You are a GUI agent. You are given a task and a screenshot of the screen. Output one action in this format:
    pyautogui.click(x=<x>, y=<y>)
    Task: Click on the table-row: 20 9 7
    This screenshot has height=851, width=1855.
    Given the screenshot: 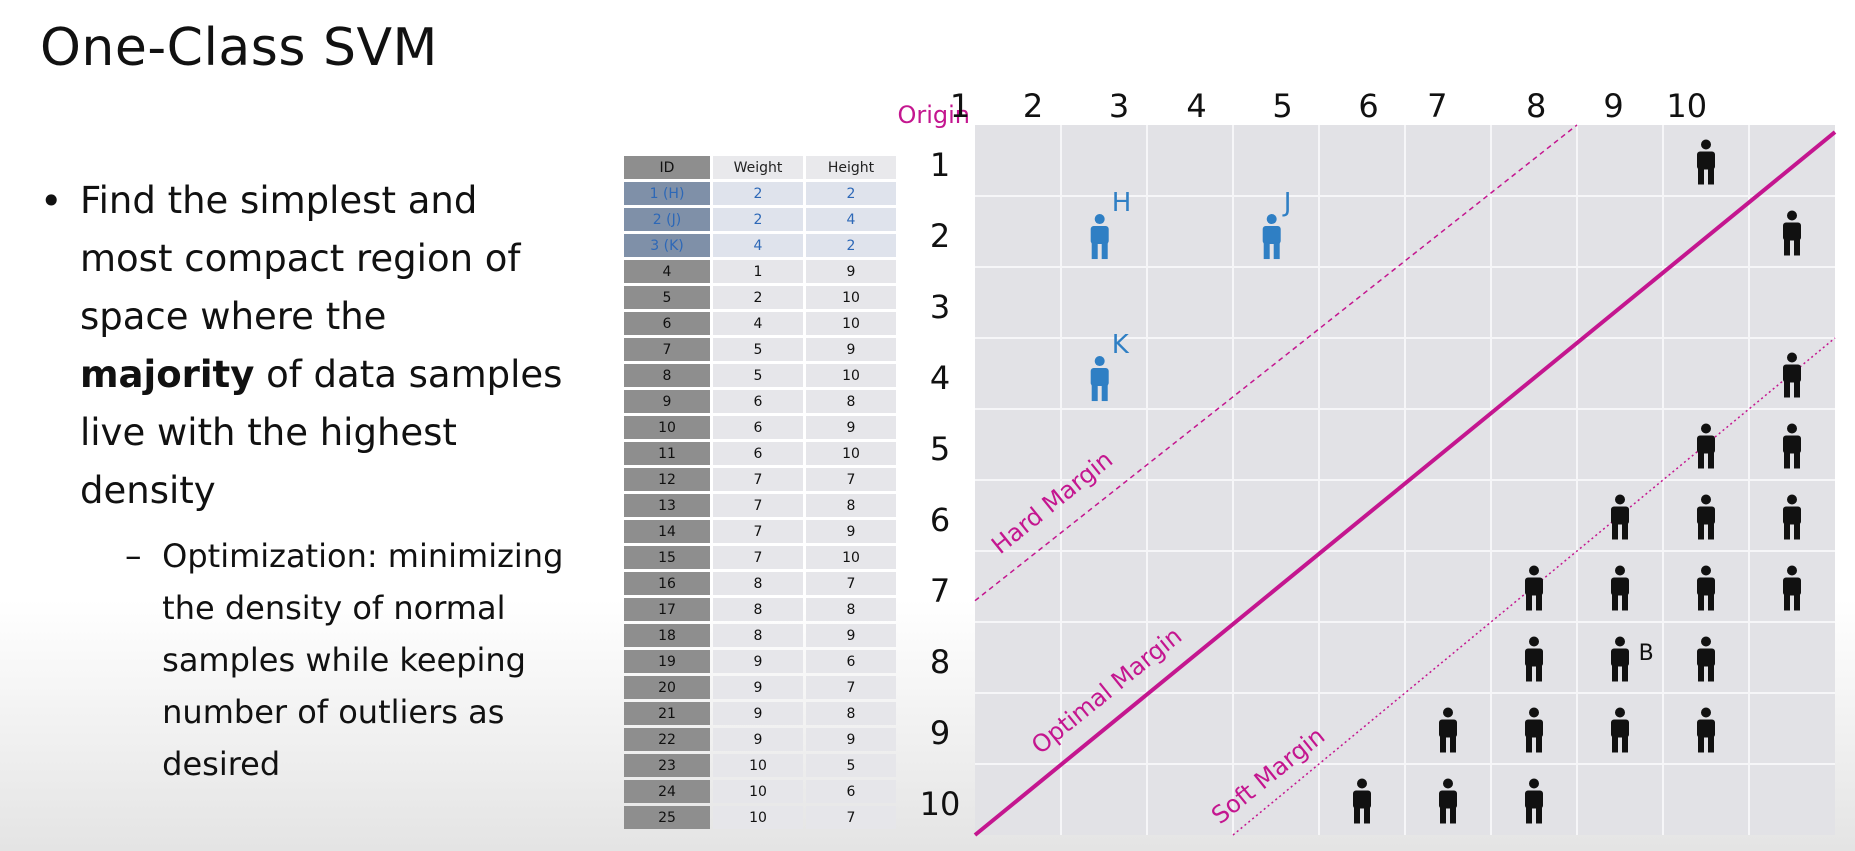 What is the action you would take?
    pyautogui.click(x=760, y=687)
    